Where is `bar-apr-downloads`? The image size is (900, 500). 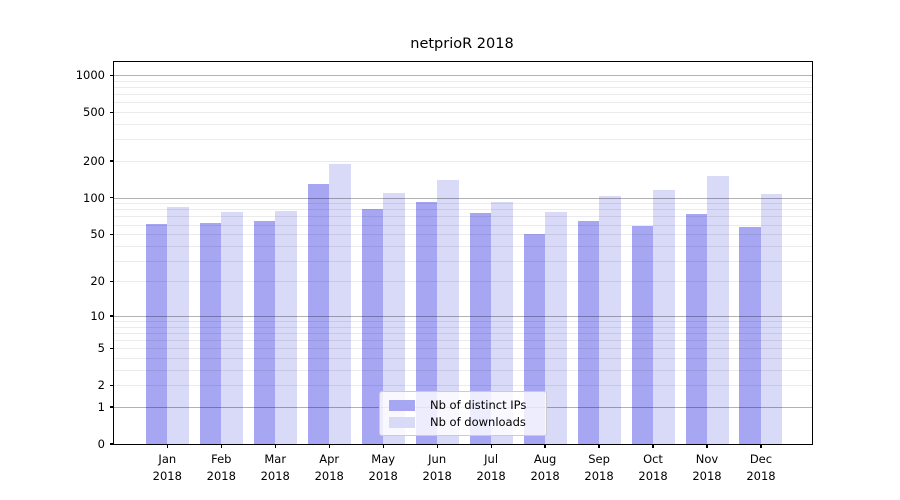 bar-apr-downloads is located at coordinates (340, 303).